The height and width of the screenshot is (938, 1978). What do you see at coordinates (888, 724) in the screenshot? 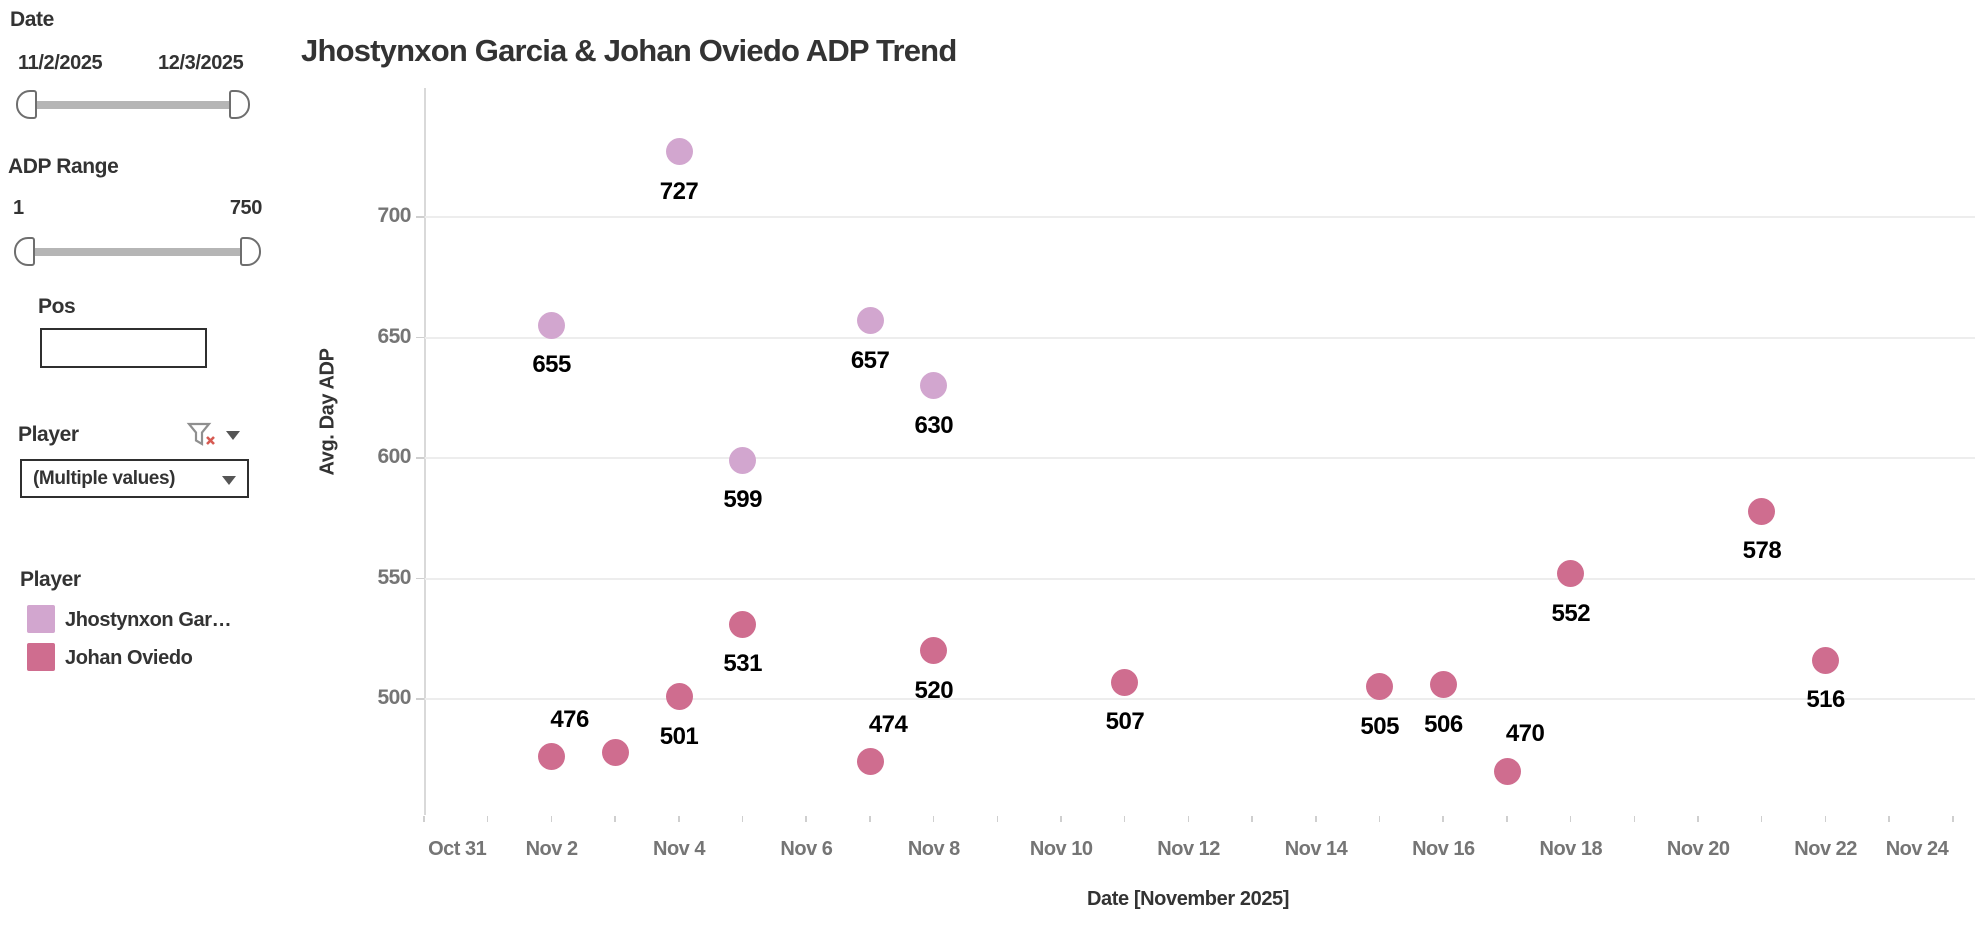
I see `data-point-label: 474` at bounding box center [888, 724].